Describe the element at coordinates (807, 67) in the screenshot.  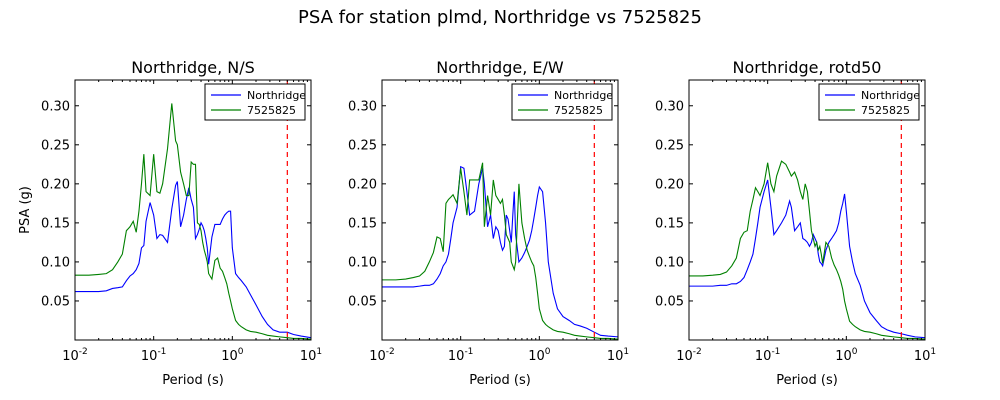
I see `panel-title: Northridge, rotd50` at that location.